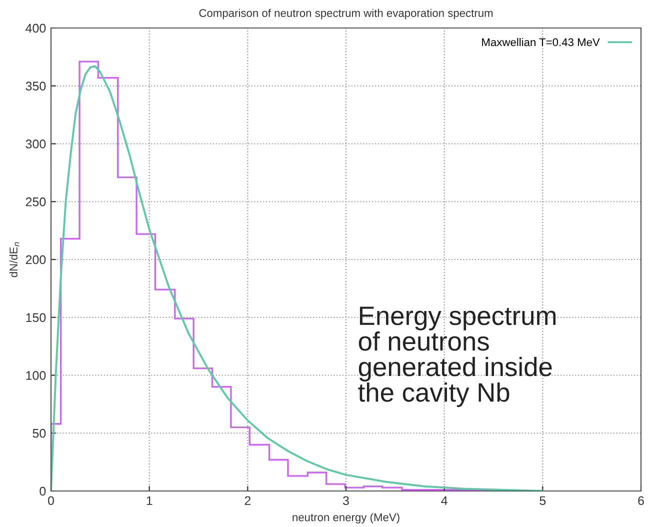  What do you see at coordinates (641, 501) in the screenshot?
I see `x-tick-label: 6` at bounding box center [641, 501].